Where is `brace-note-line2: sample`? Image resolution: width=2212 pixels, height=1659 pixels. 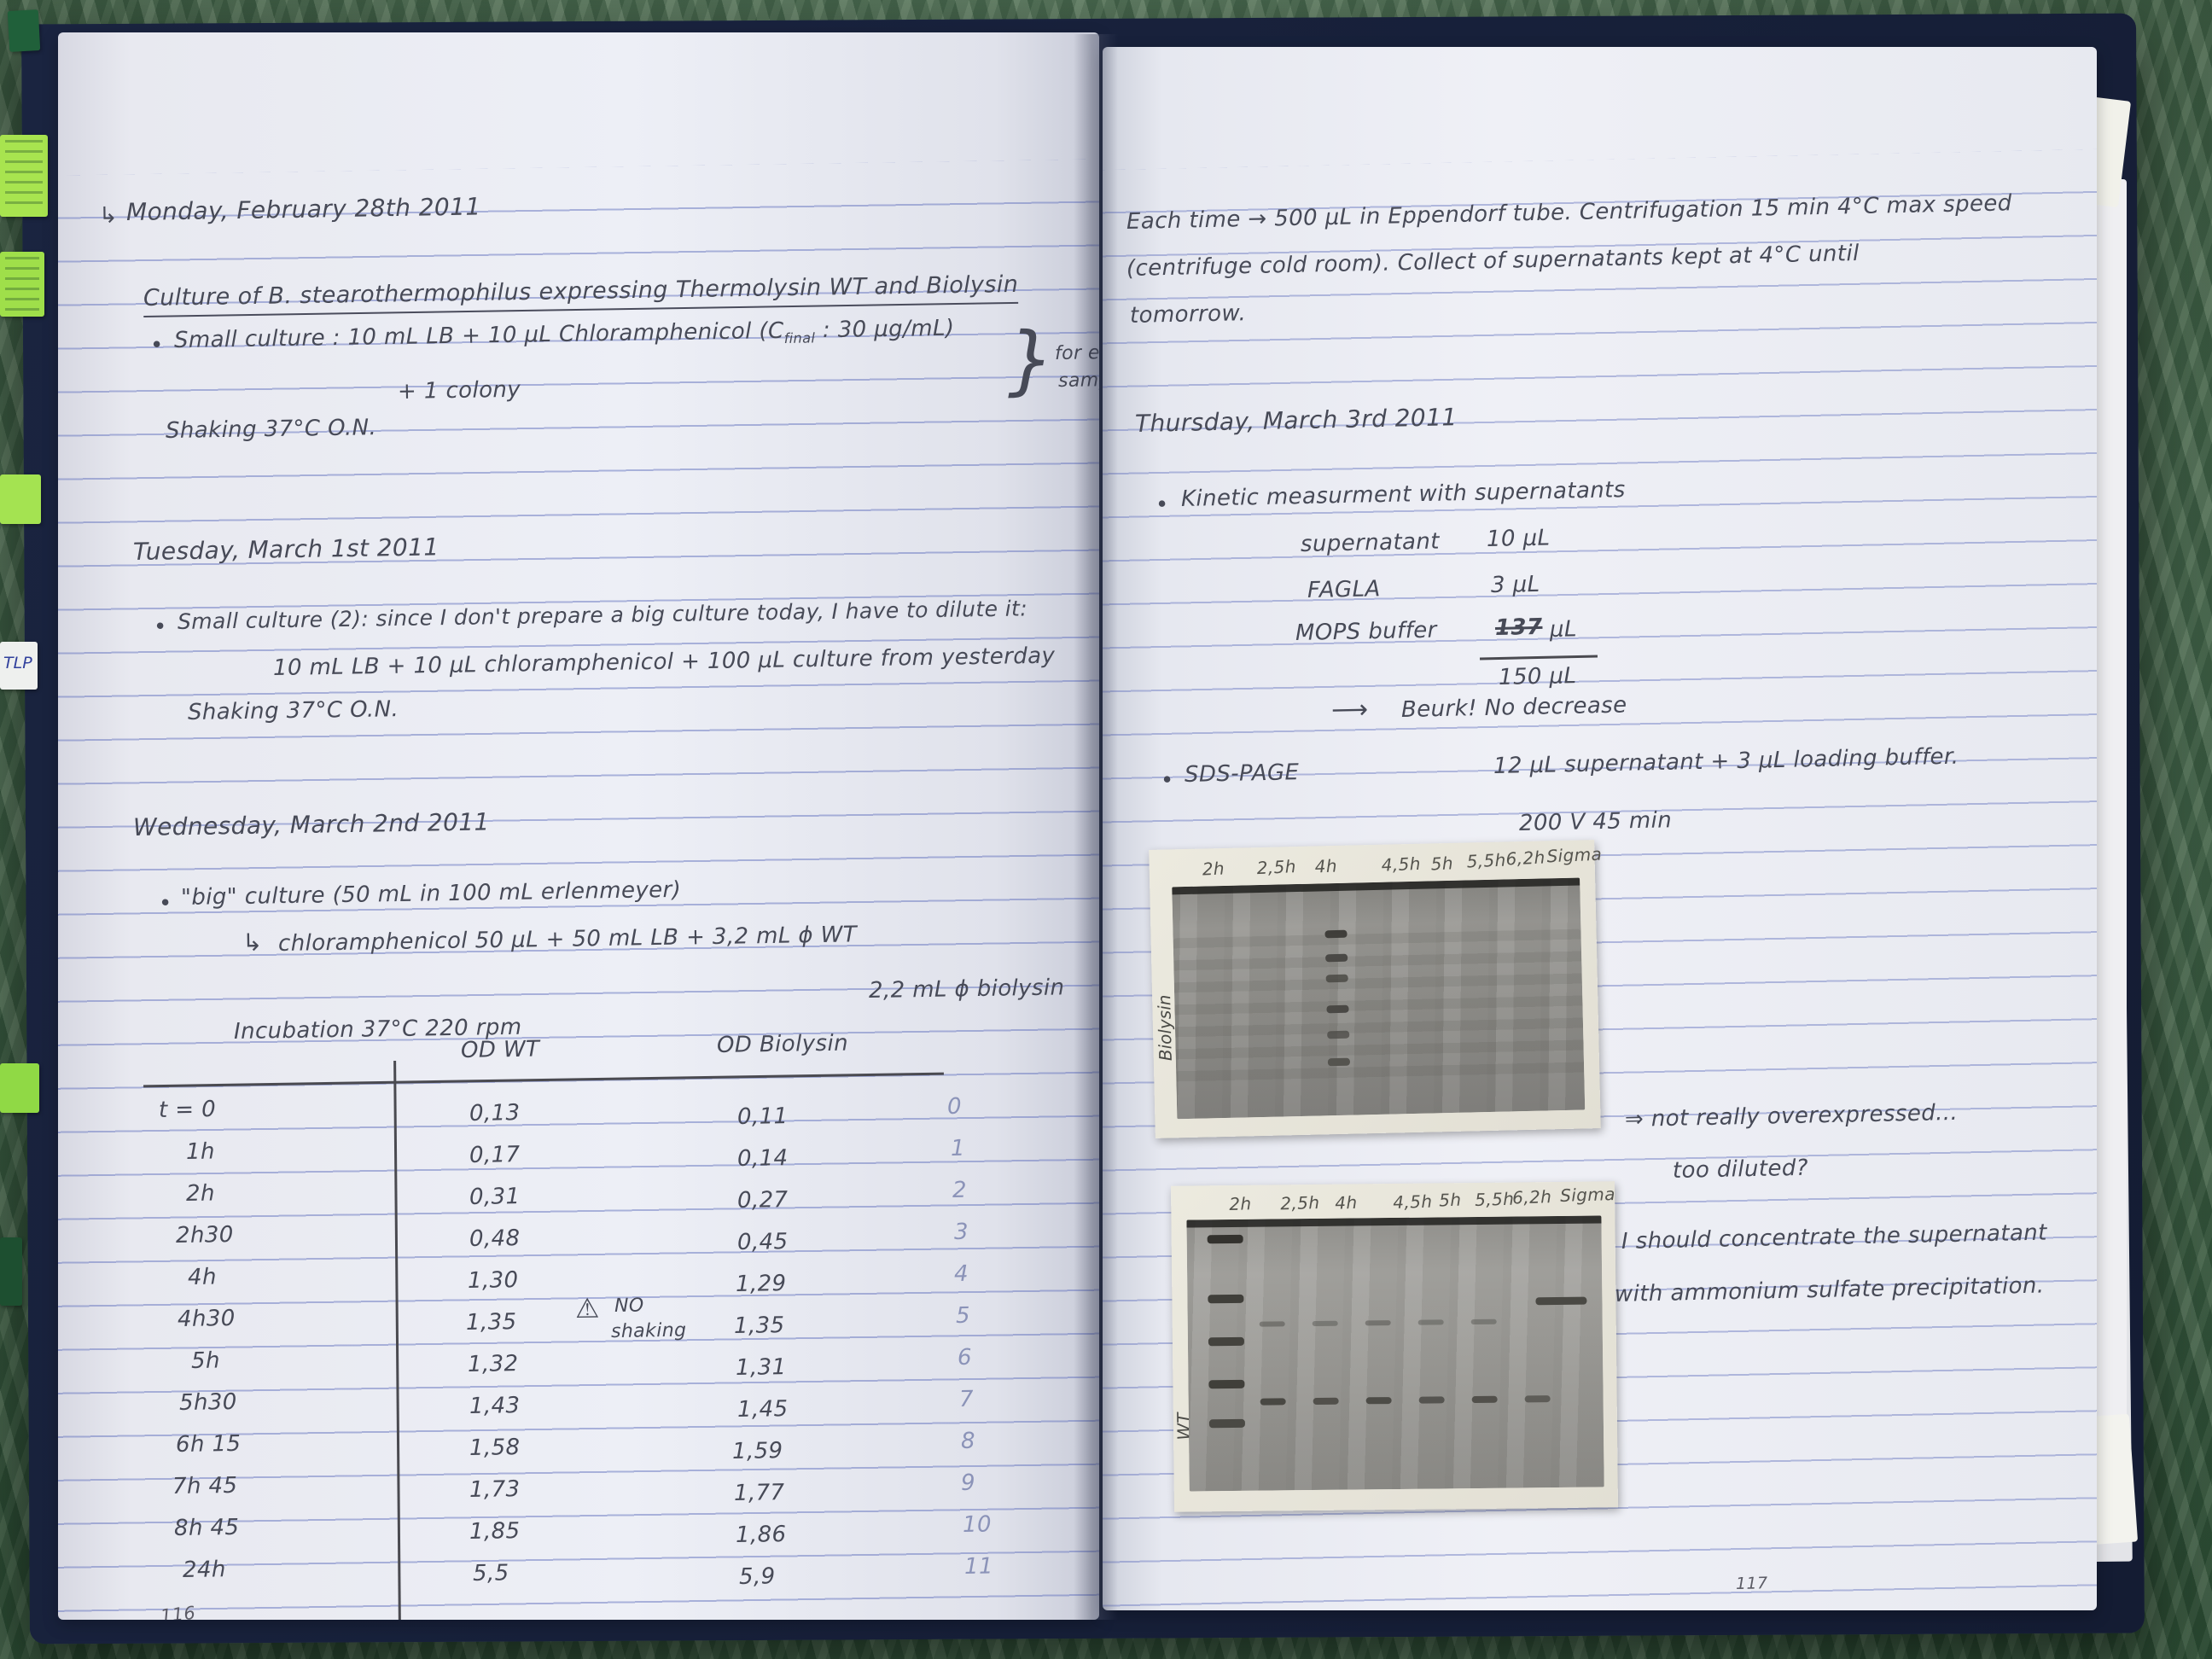 brace-note-line2: sample is located at coordinates (1078, 380).